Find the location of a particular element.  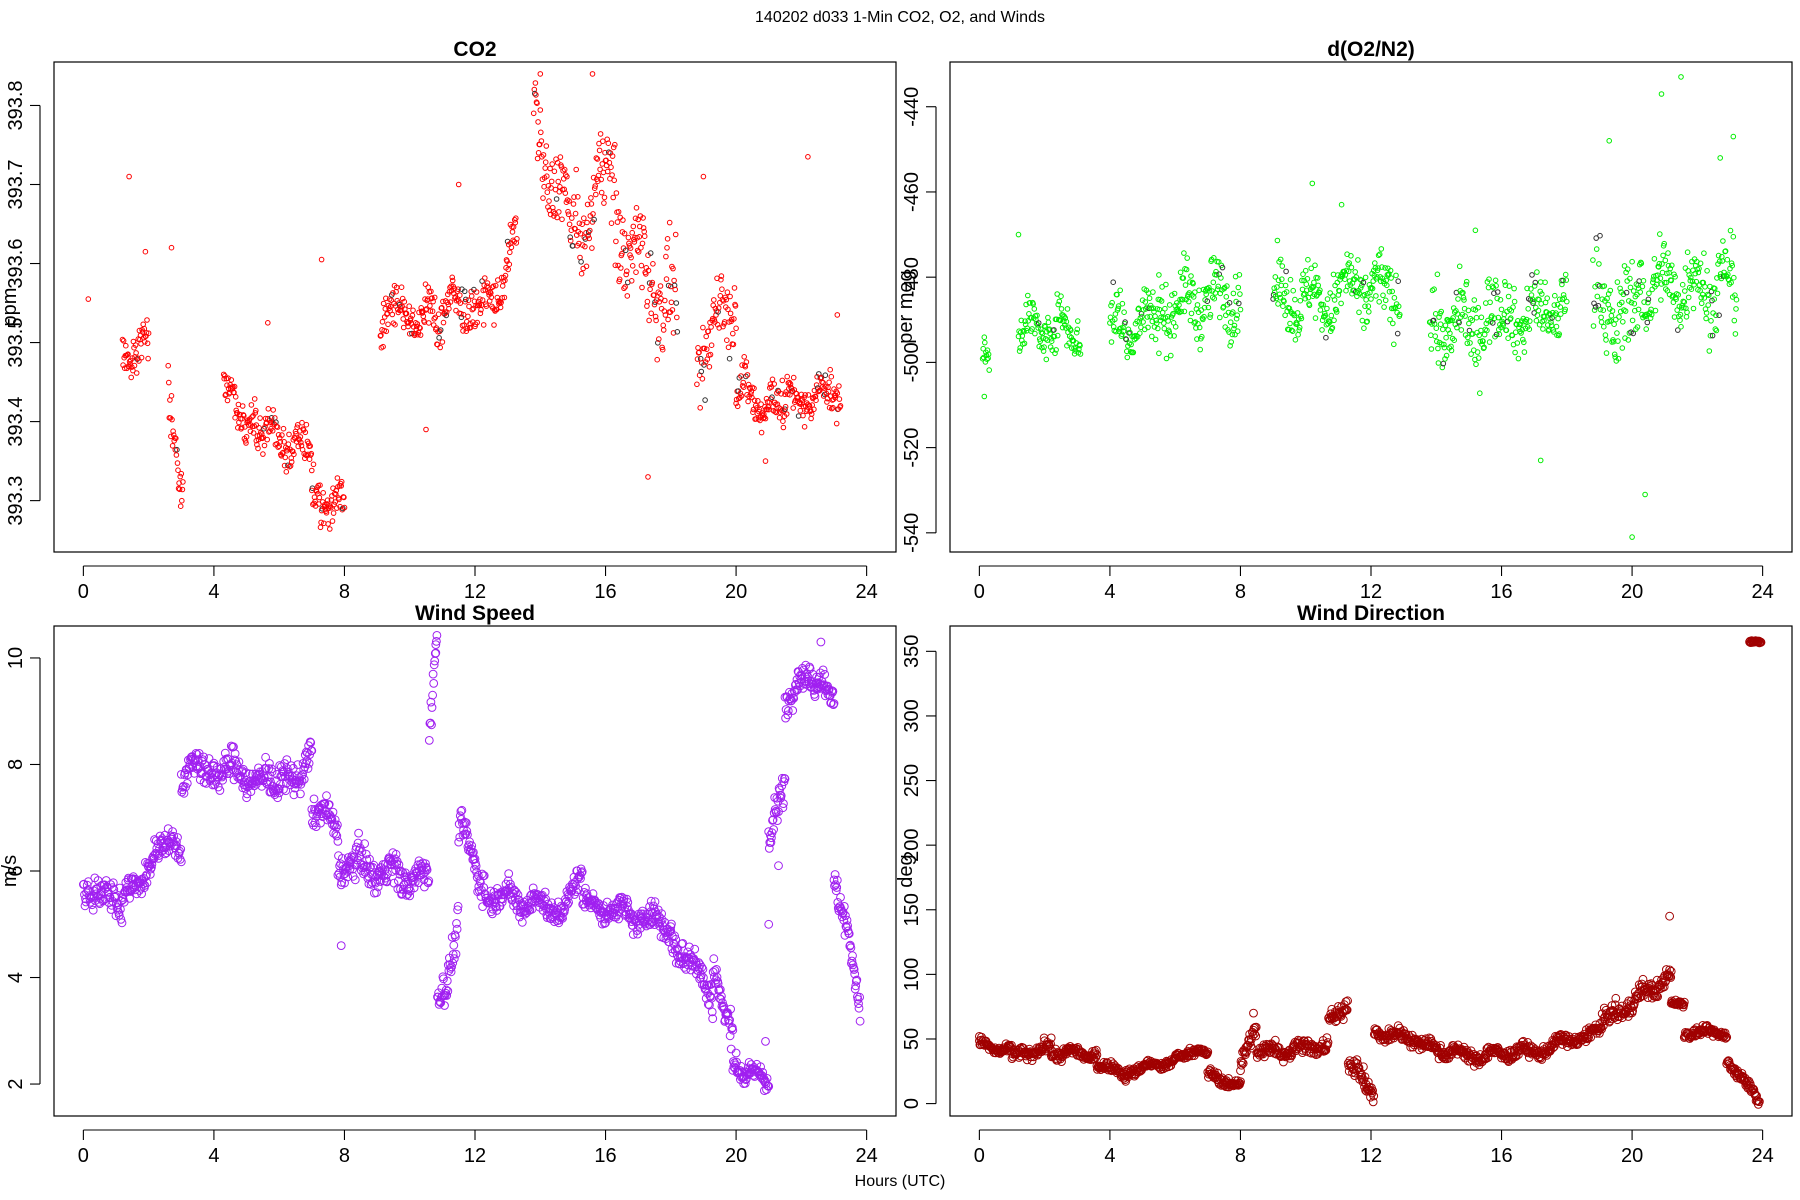

y-tick-label: 0 is located at coordinates (912, 1103).